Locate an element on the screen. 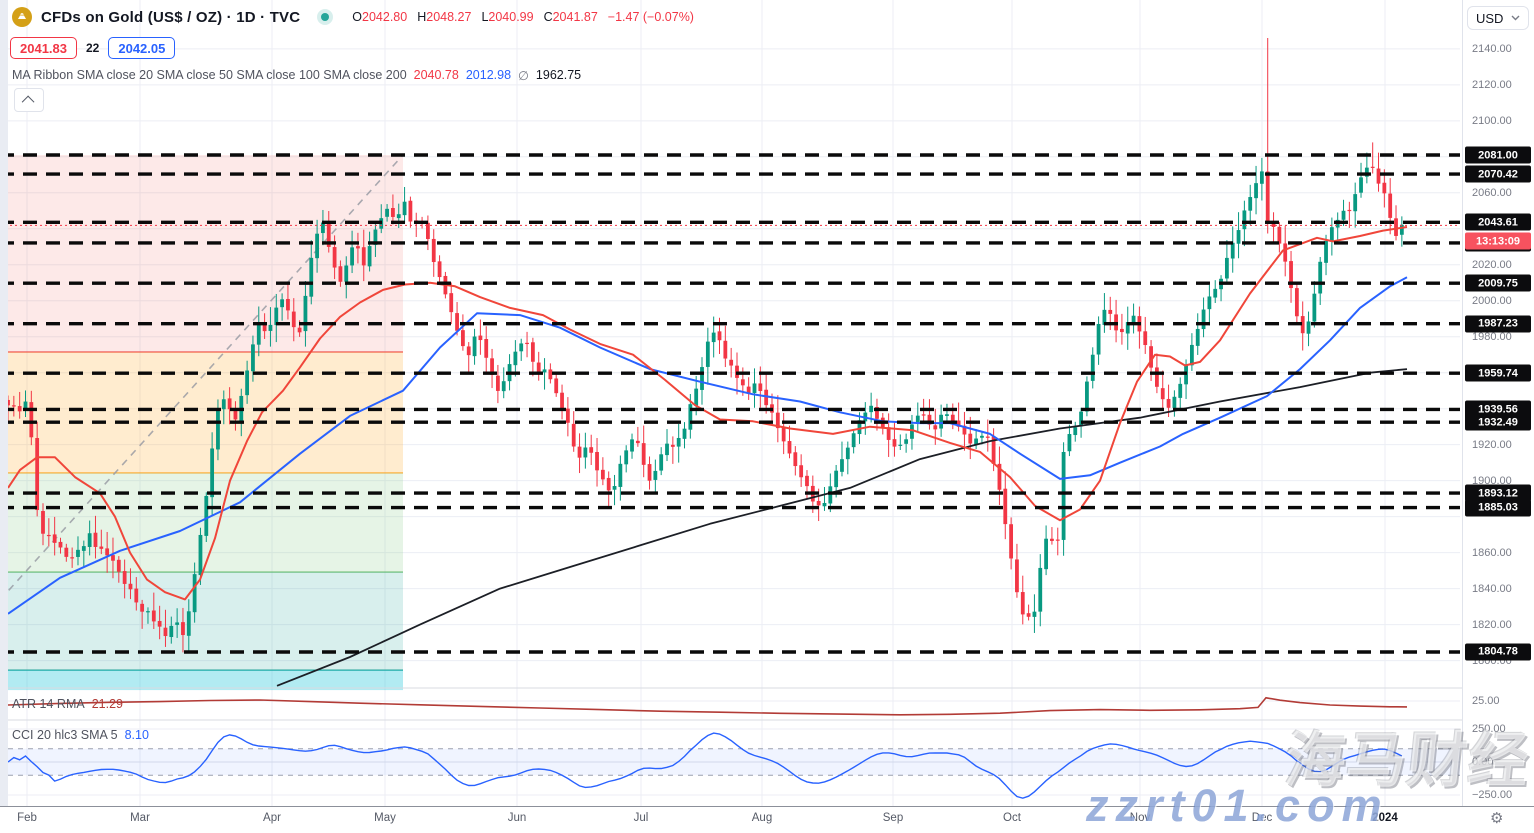  time-axis-label: 2024 is located at coordinates (1385, 818).